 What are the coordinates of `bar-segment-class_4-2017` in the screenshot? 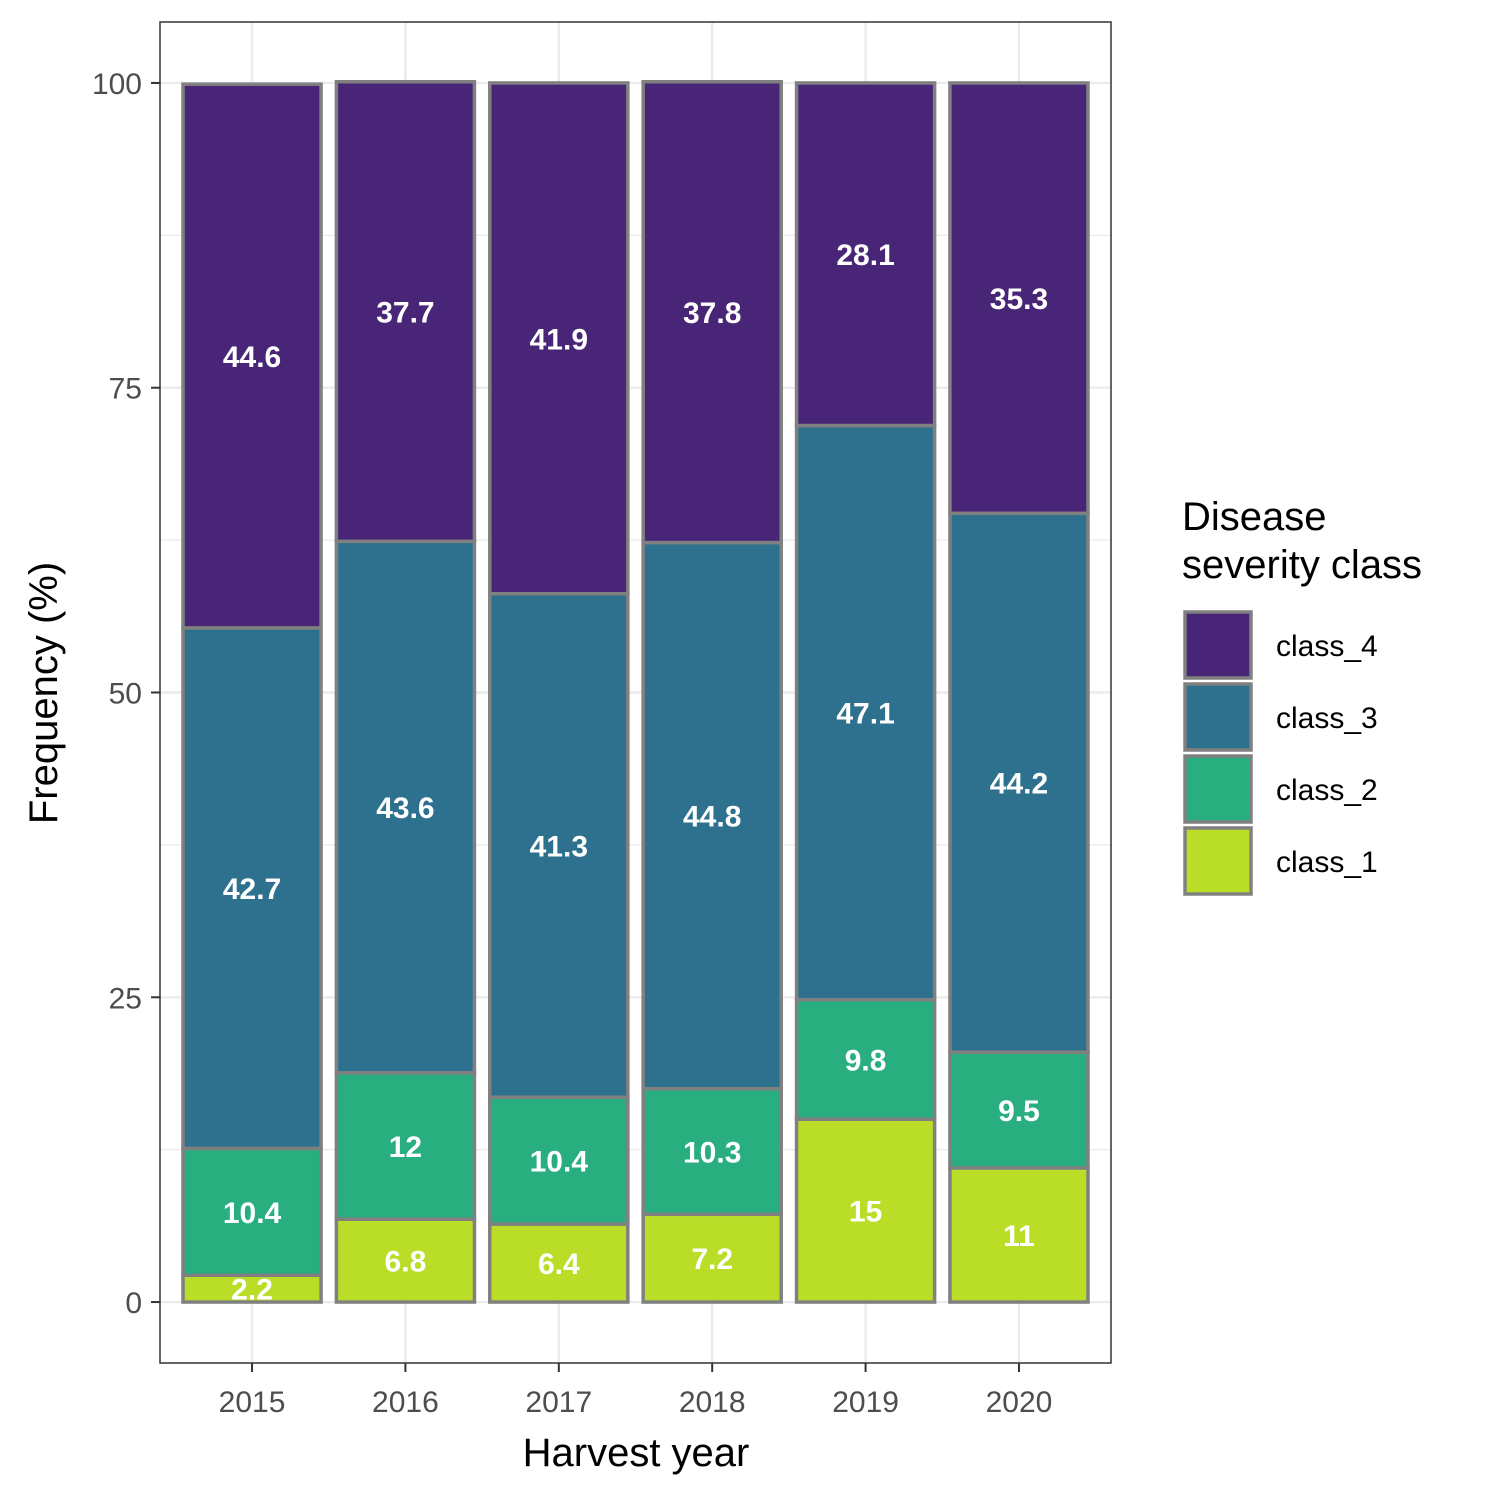 It's located at (559, 338).